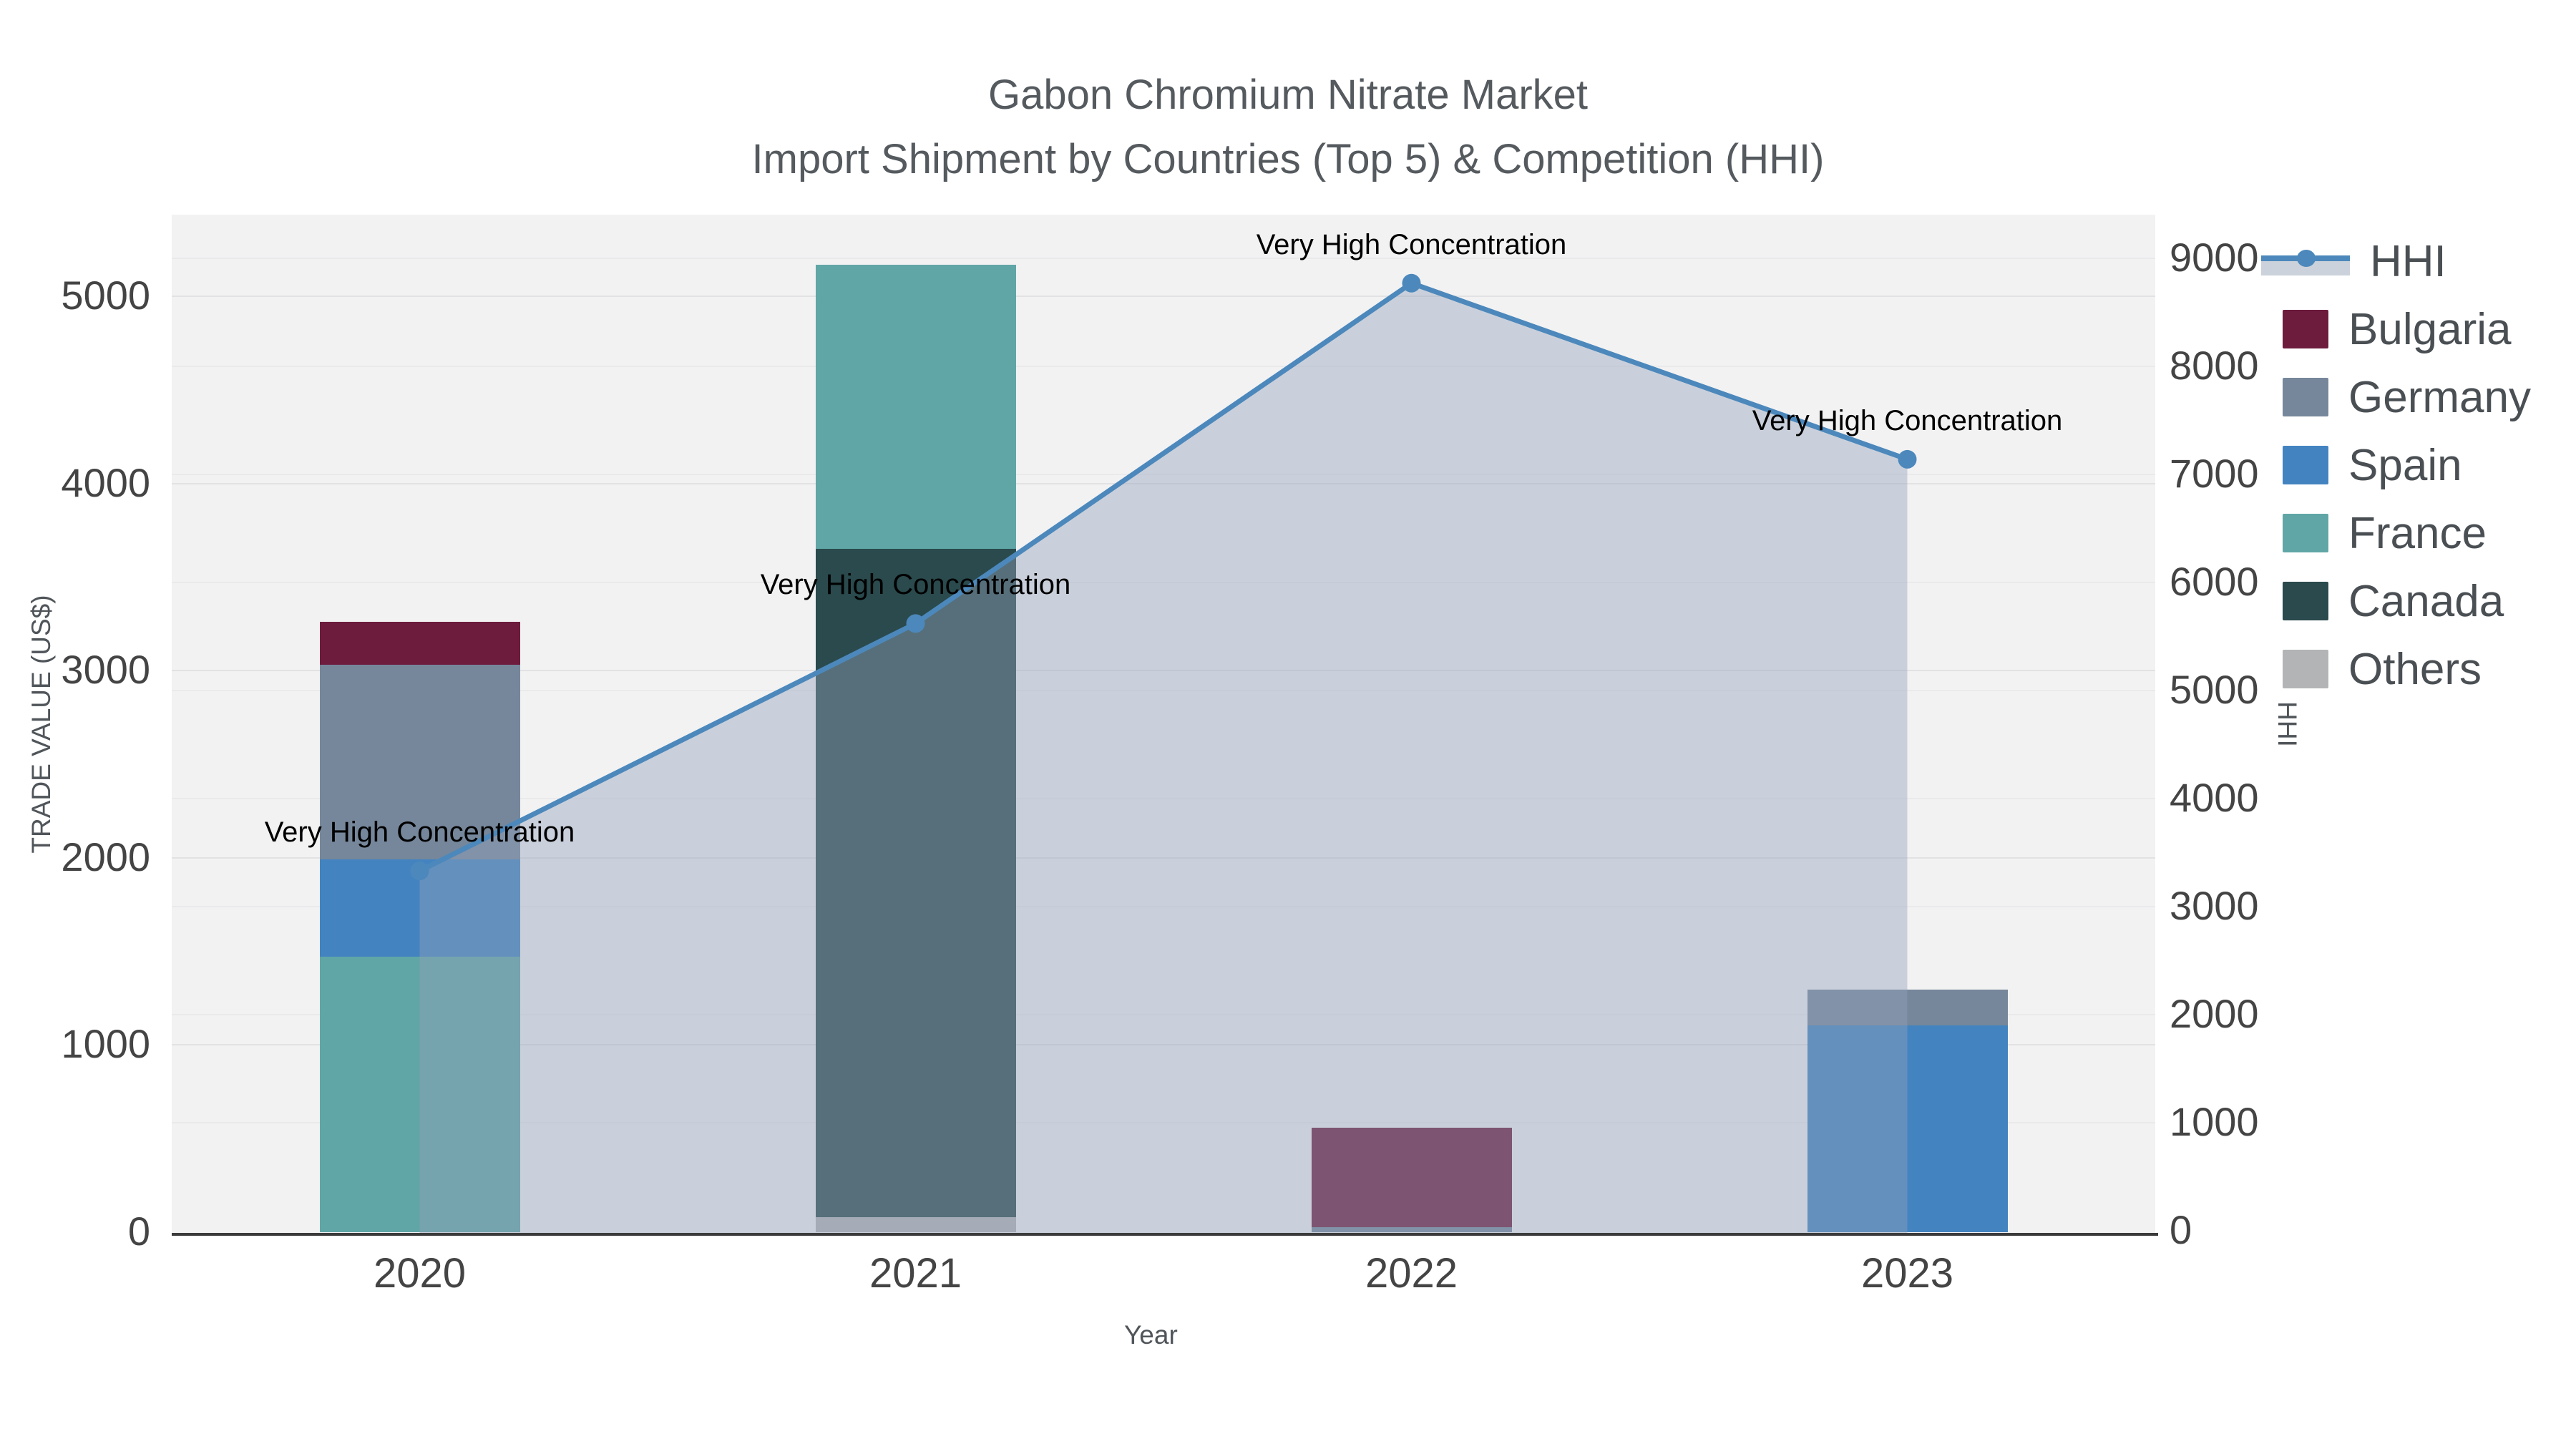  Describe the element at coordinates (2430, 329) in the screenshot. I see `legend-label: Bulgaria` at that location.